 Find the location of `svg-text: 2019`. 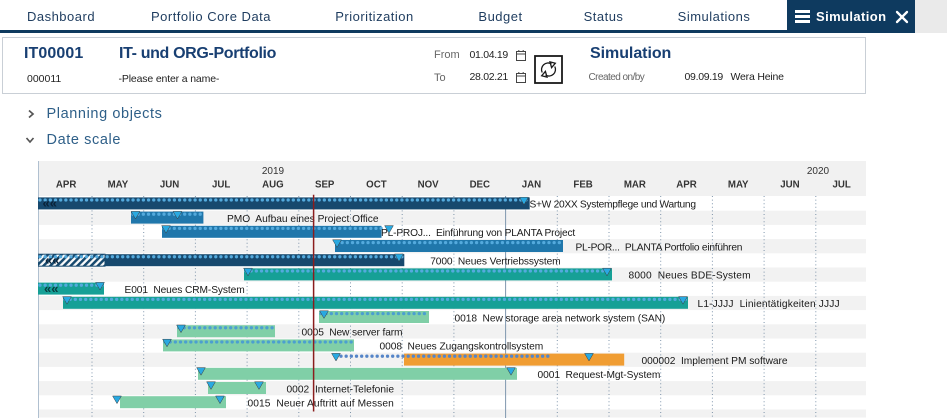

svg-text: 2019 is located at coordinates (273, 171).